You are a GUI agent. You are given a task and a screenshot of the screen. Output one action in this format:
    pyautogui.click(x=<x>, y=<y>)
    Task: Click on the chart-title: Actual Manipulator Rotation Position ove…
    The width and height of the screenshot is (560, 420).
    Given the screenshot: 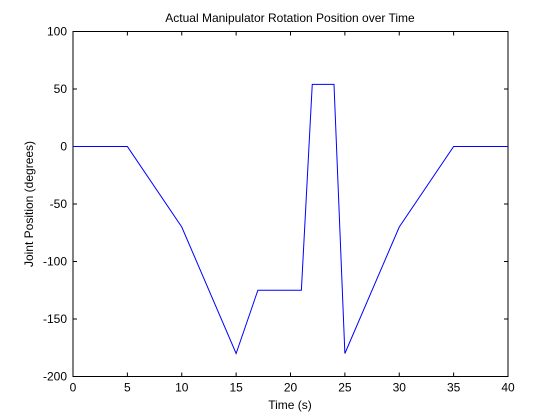 What is the action you would take?
    pyautogui.click(x=290, y=18)
    